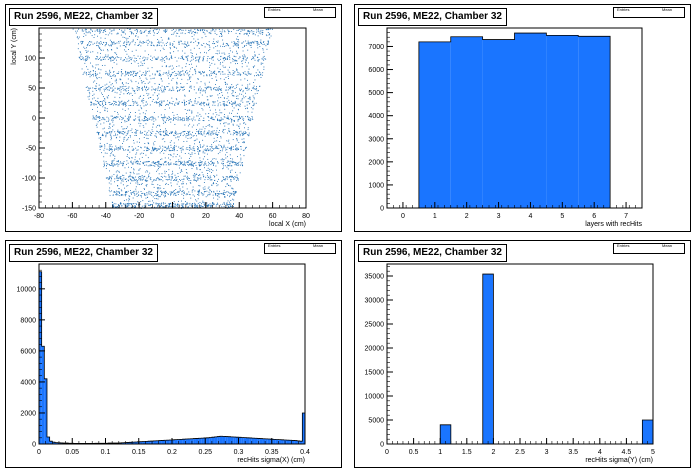 Image resolution: width=696 pixels, height=472 pixels. Describe the element at coordinates (200, 441) in the screenshot. I see `histogram-bar` at that location.